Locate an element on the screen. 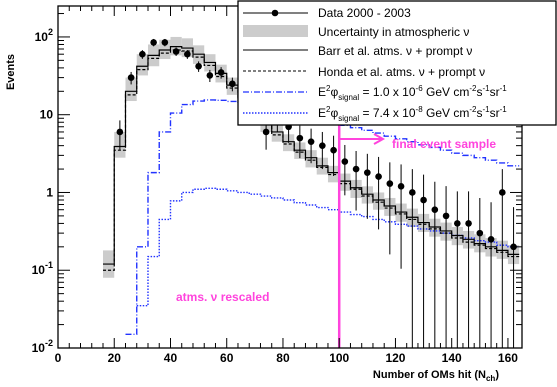 The width and height of the screenshot is (557, 387). x-tick-label: 0 is located at coordinates (58, 358).